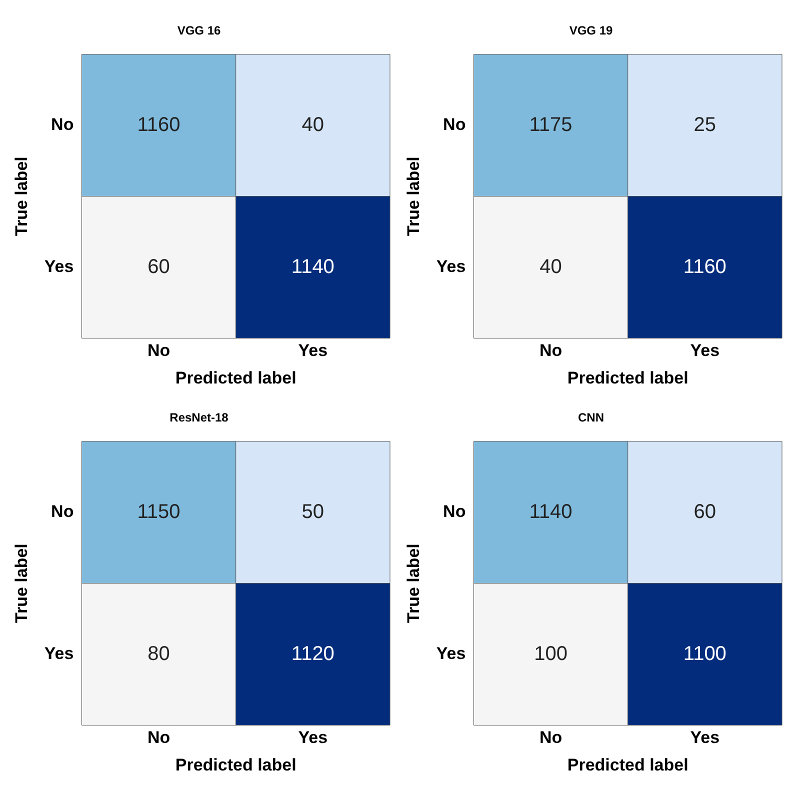 This screenshot has height=791, width=798. Describe the element at coordinates (158, 511) in the screenshot. I see `data-label: 1150` at that location.